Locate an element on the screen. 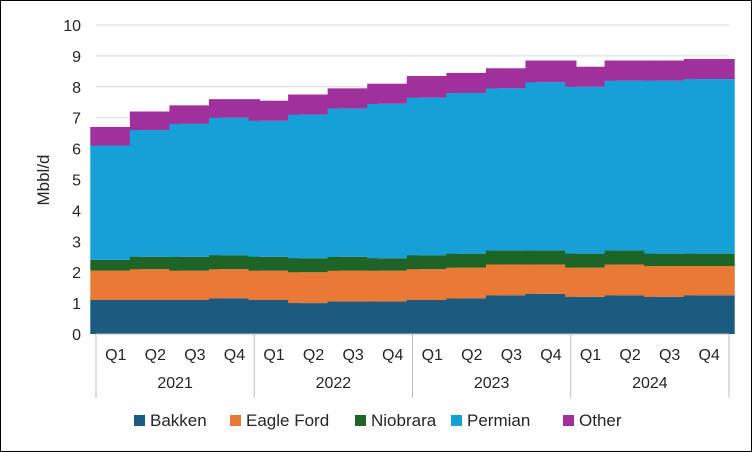 The height and width of the screenshot is (452, 752). y-tick-label: 7 is located at coordinates (76, 119).